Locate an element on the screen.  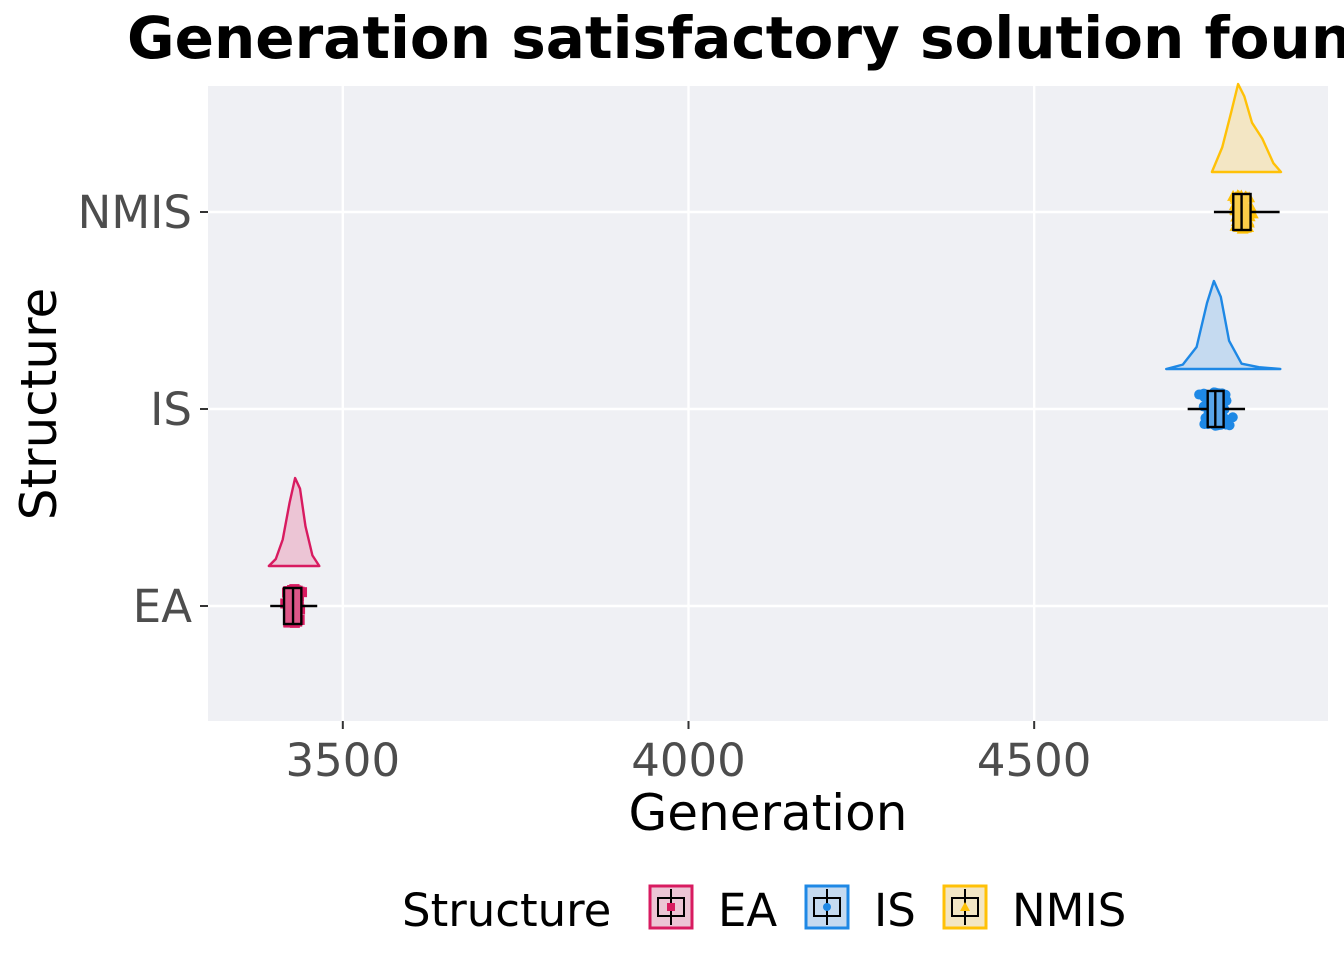
legend-item-nmis: NMIS is located at coordinates (1034, 910).